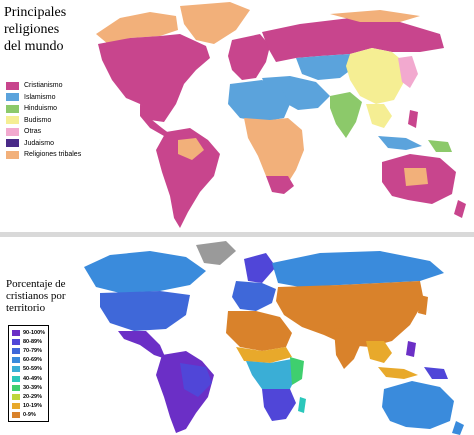  What do you see at coordinates (40, 97) in the screenshot?
I see `legend-label: Islamismo` at bounding box center [40, 97].